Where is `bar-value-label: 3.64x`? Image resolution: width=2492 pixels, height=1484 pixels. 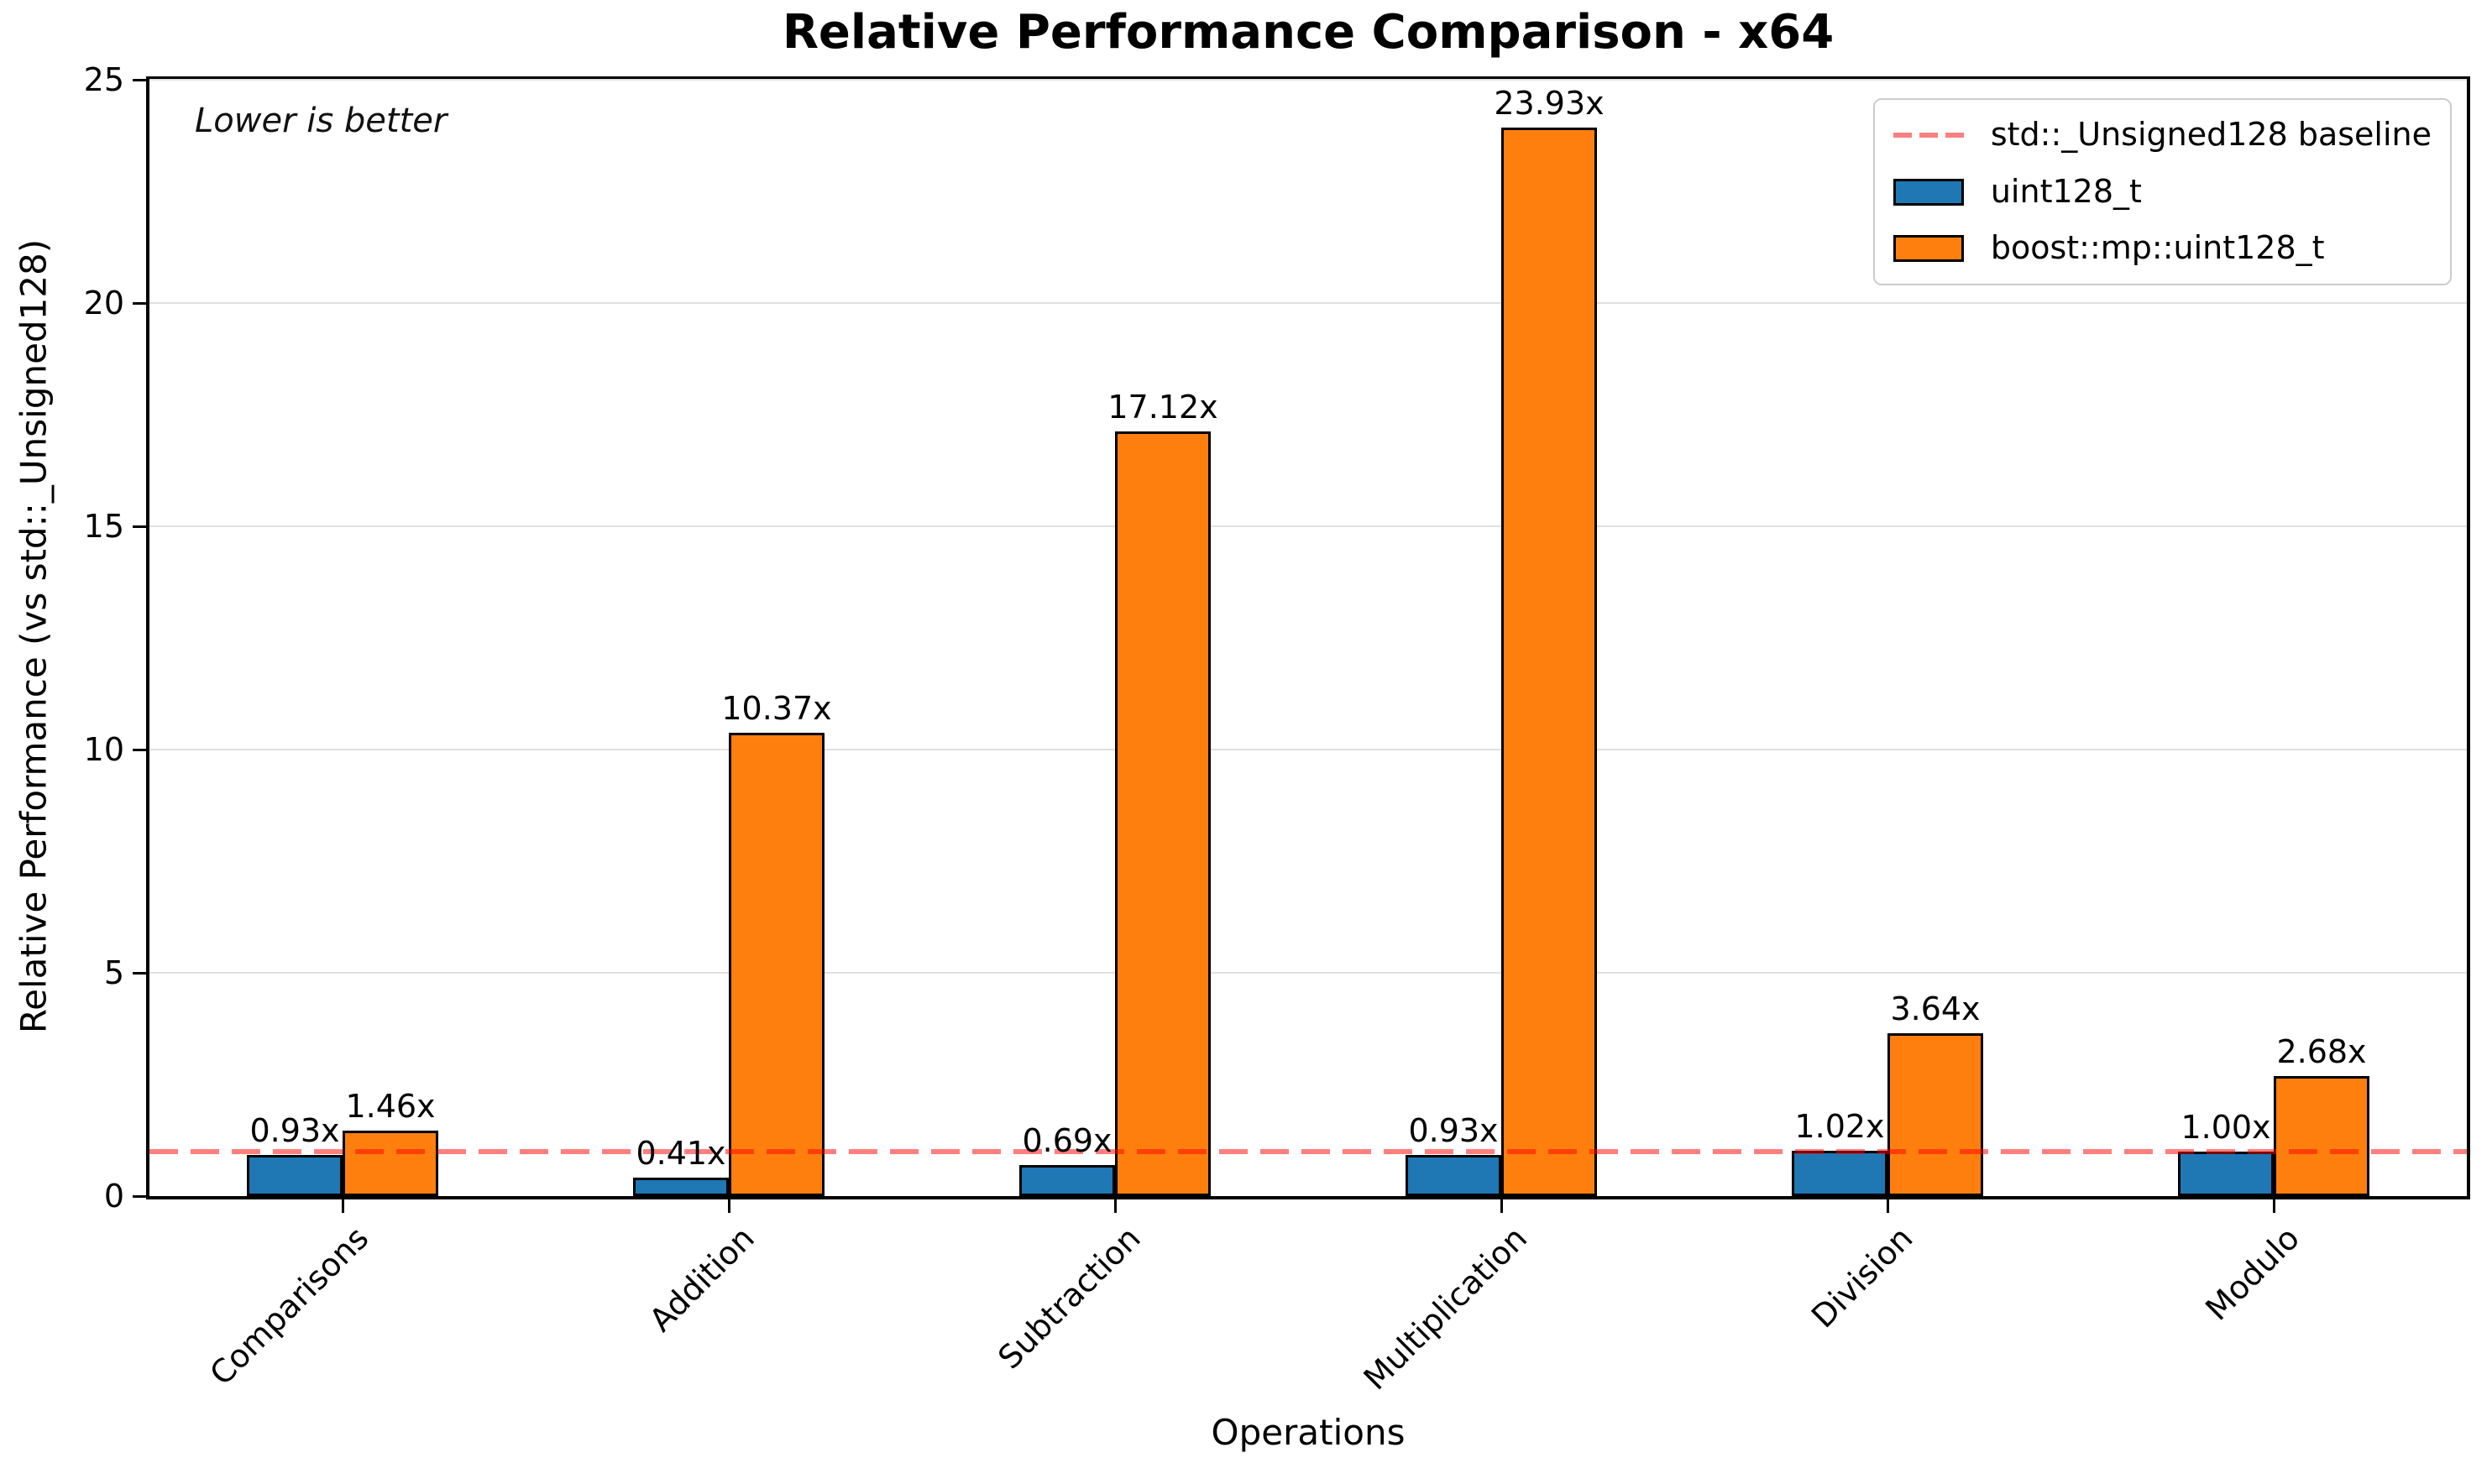 bar-value-label: 3.64x is located at coordinates (1936, 1008).